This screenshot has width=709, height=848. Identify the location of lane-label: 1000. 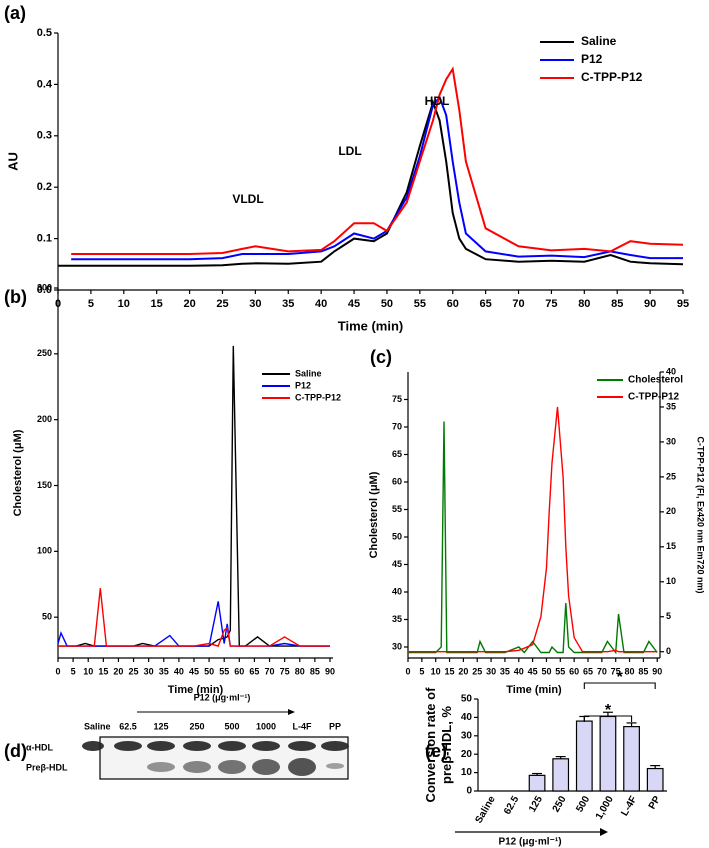
(266, 726).